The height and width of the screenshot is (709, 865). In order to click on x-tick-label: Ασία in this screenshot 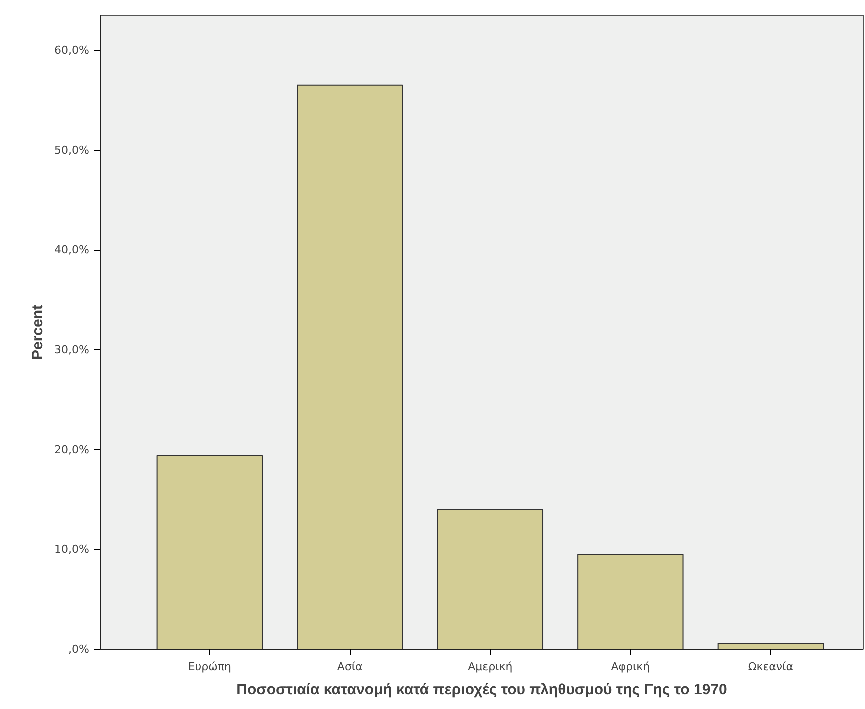, I will do `click(350, 667)`.